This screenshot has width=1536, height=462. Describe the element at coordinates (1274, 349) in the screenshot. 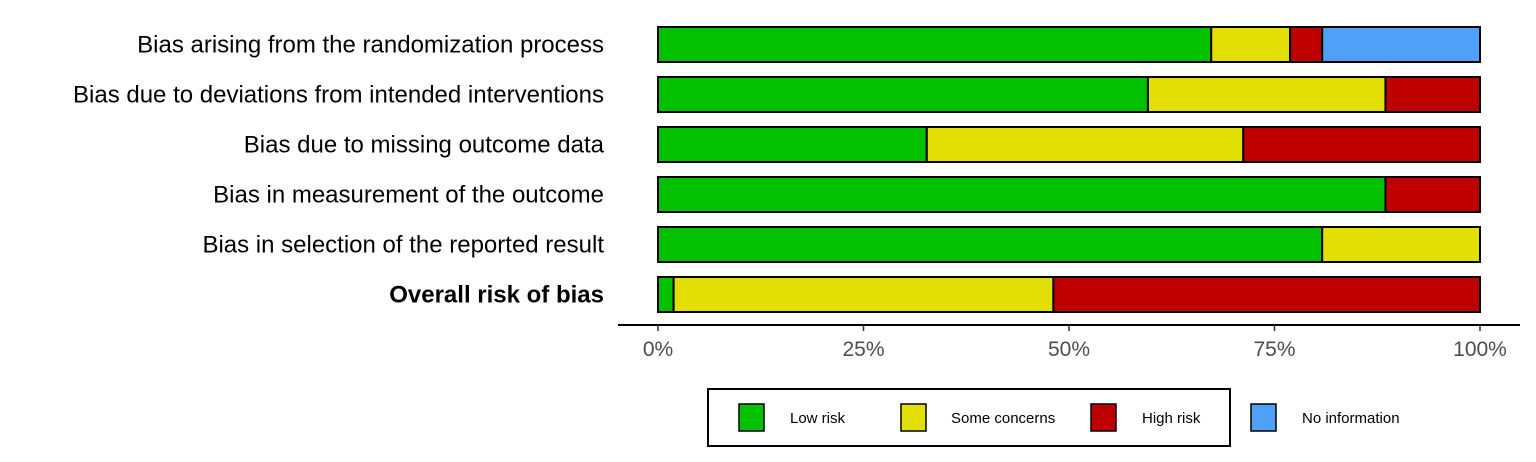

I see `x-tick-label: 75%` at that location.